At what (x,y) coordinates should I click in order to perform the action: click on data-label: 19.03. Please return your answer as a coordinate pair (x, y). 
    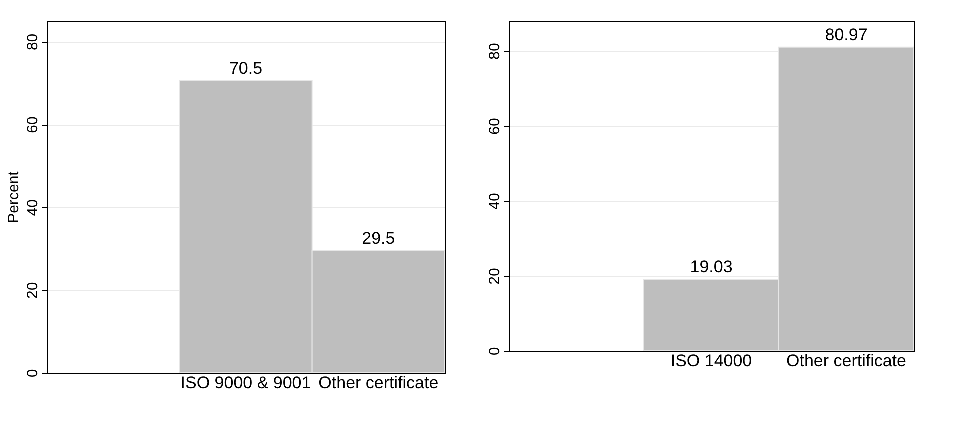
    Looking at the image, I should click on (711, 267).